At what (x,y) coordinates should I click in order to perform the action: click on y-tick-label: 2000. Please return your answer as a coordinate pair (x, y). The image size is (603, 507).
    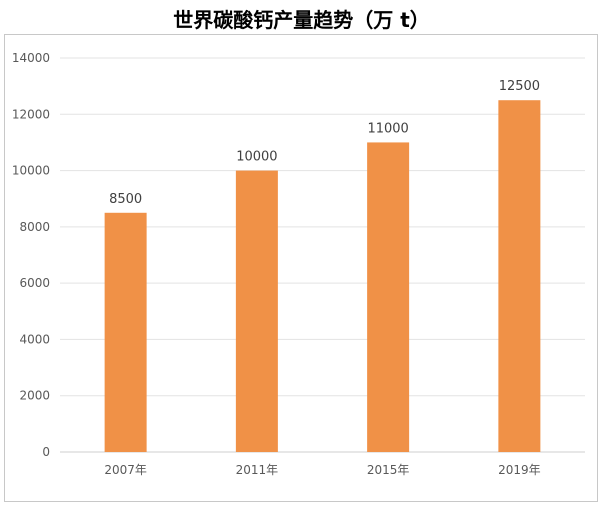
    Looking at the image, I should click on (34, 396).